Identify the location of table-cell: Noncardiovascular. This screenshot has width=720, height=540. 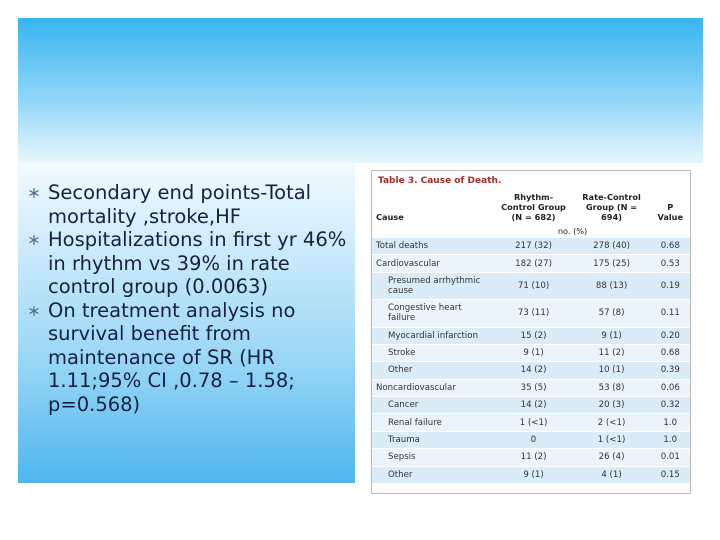
(433, 388).